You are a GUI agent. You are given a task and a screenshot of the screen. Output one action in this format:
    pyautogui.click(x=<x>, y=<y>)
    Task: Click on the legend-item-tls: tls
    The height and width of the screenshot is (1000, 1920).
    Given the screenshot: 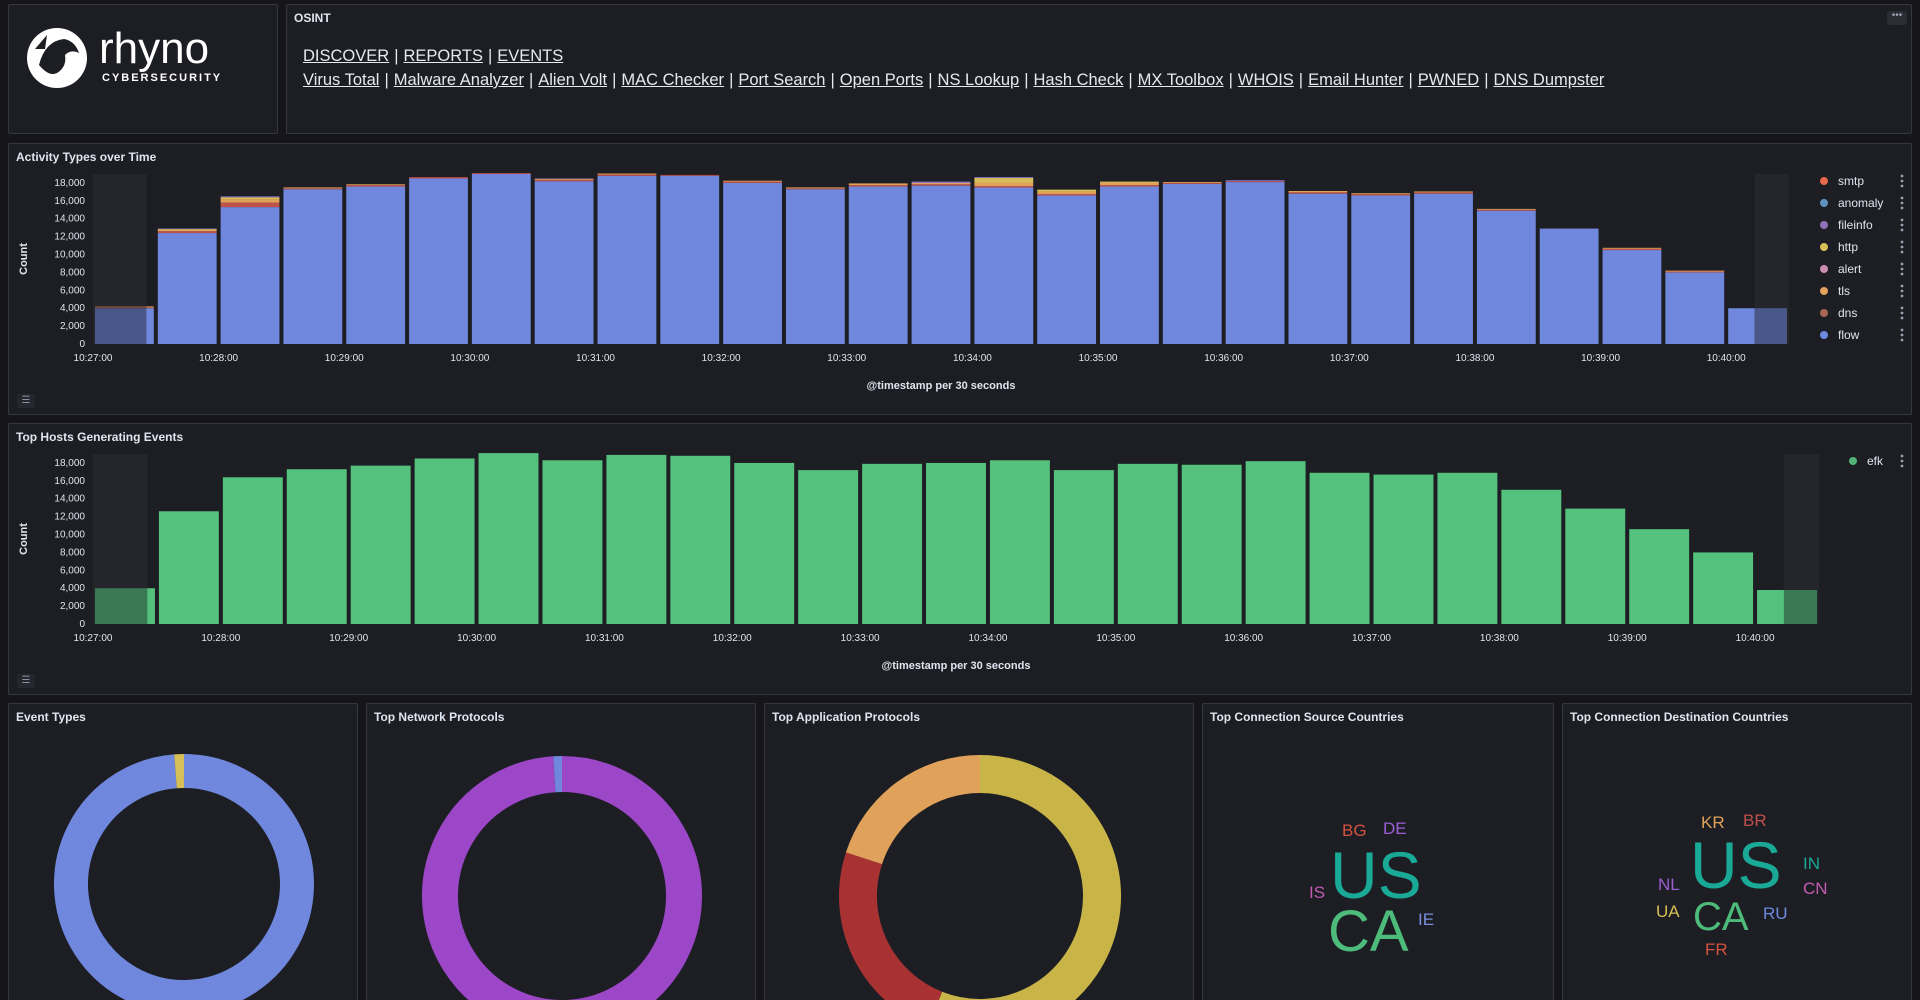 What is the action you would take?
    pyautogui.click(x=1844, y=291)
    